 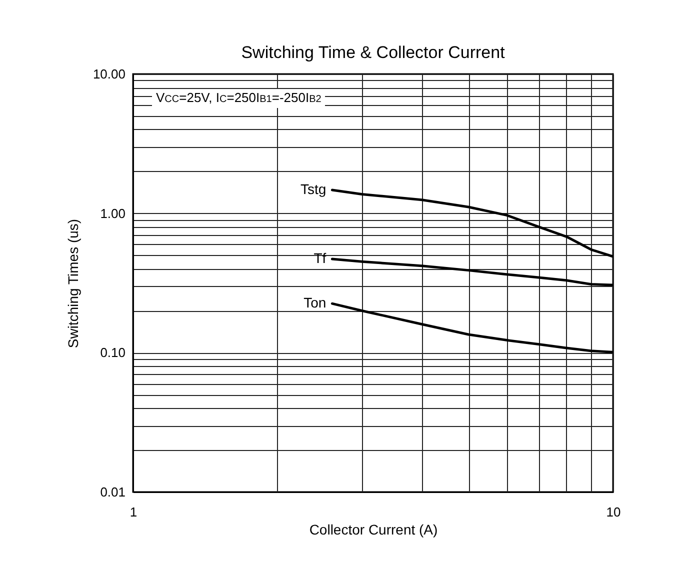 I want to click on x-axis-title: Collector Current (A), so click(x=373, y=530).